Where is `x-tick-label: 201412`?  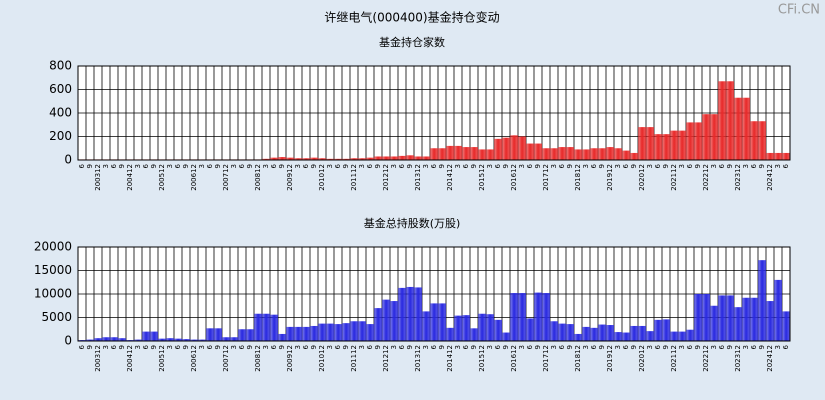 x-tick-label: 201412 is located at coordinates (450, 177).